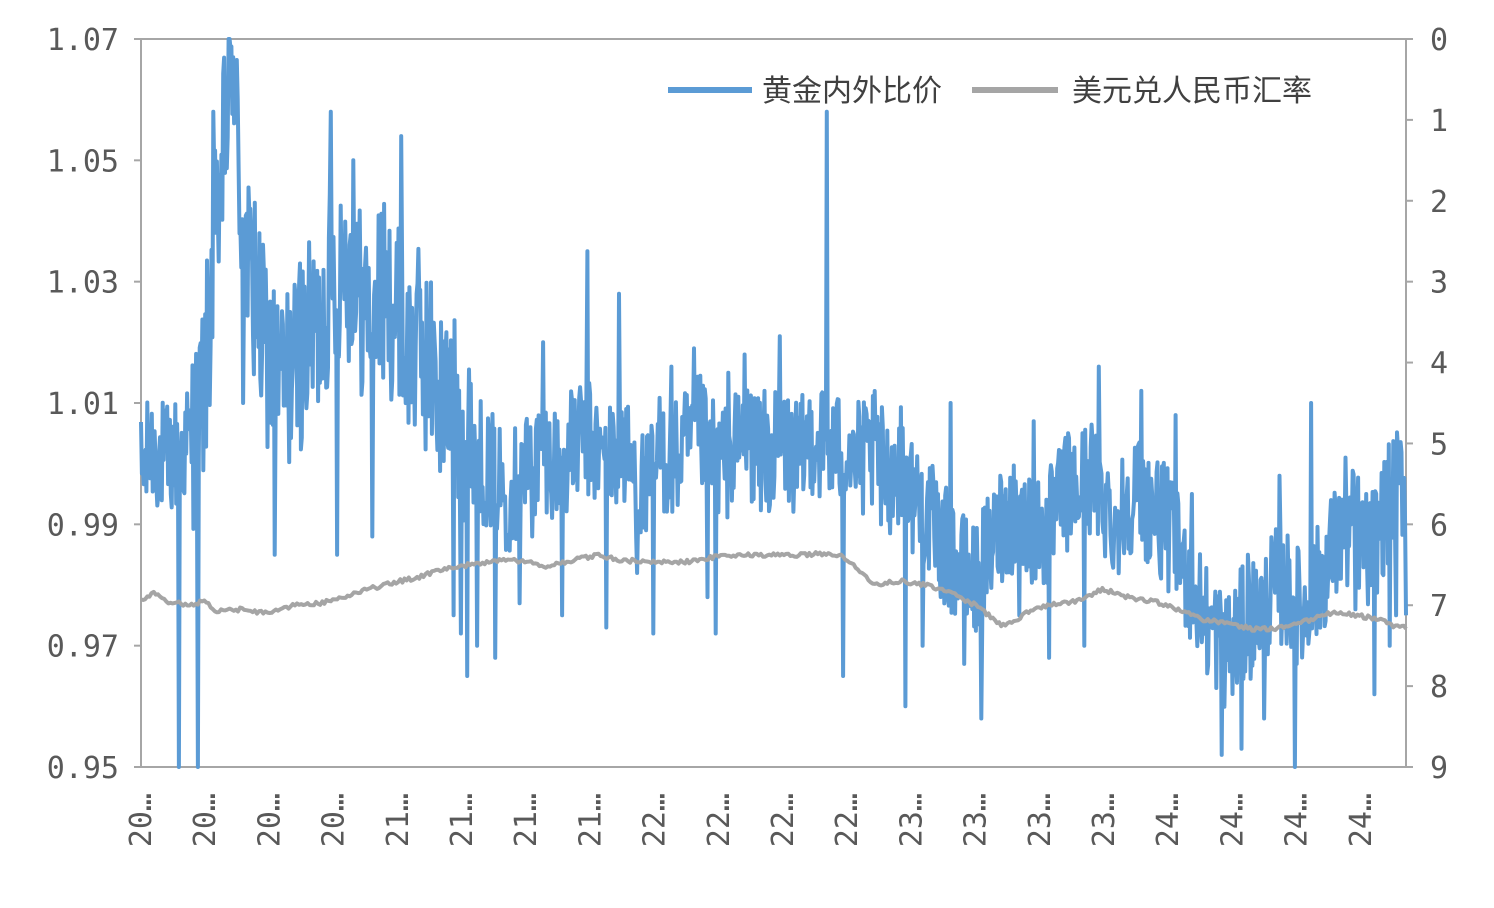 This screenshot has width=1494, height=908. What do you see at coordinates (83, 525) in the screenshot?
I see `left-tick-label: 0.99` at bounding box center [83, 525].